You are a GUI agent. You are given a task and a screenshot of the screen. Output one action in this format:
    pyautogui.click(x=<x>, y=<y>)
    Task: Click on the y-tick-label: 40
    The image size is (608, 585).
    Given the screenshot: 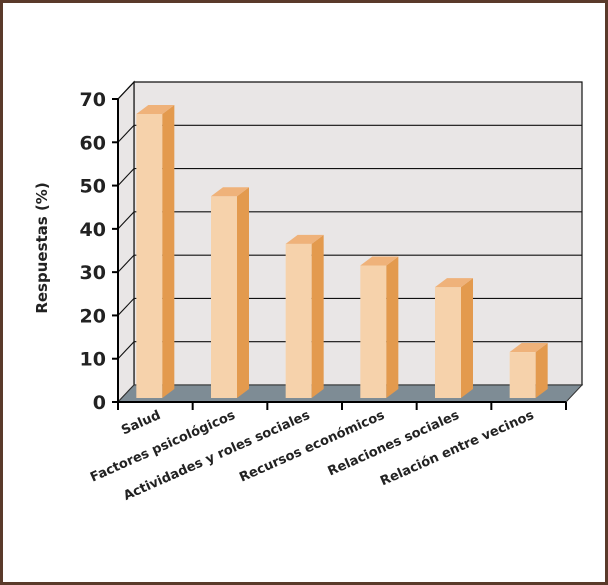 What is the action you would take?
    pyautogui.click(x=93, y=230)
    